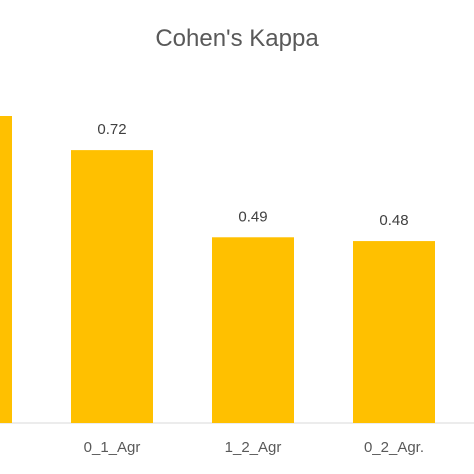  What do you see at coordinates (393, 220) in the screenshot?
I see `data-label-4: 0.48` at bounding box center [393, 220].